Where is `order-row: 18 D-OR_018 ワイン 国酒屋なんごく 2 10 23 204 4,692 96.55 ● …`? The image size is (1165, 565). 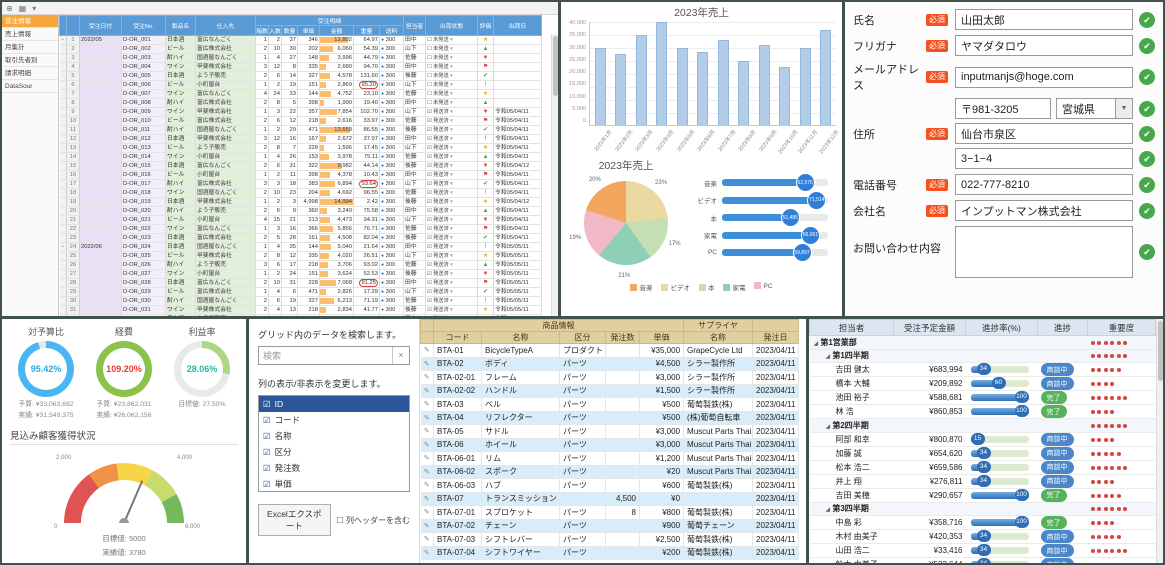
order-row: 18 D-OR_018 ワイン 国酒屋なんごく 2 10 23 204 4,692 96.55 ● … is located at coordinates (301, 193).